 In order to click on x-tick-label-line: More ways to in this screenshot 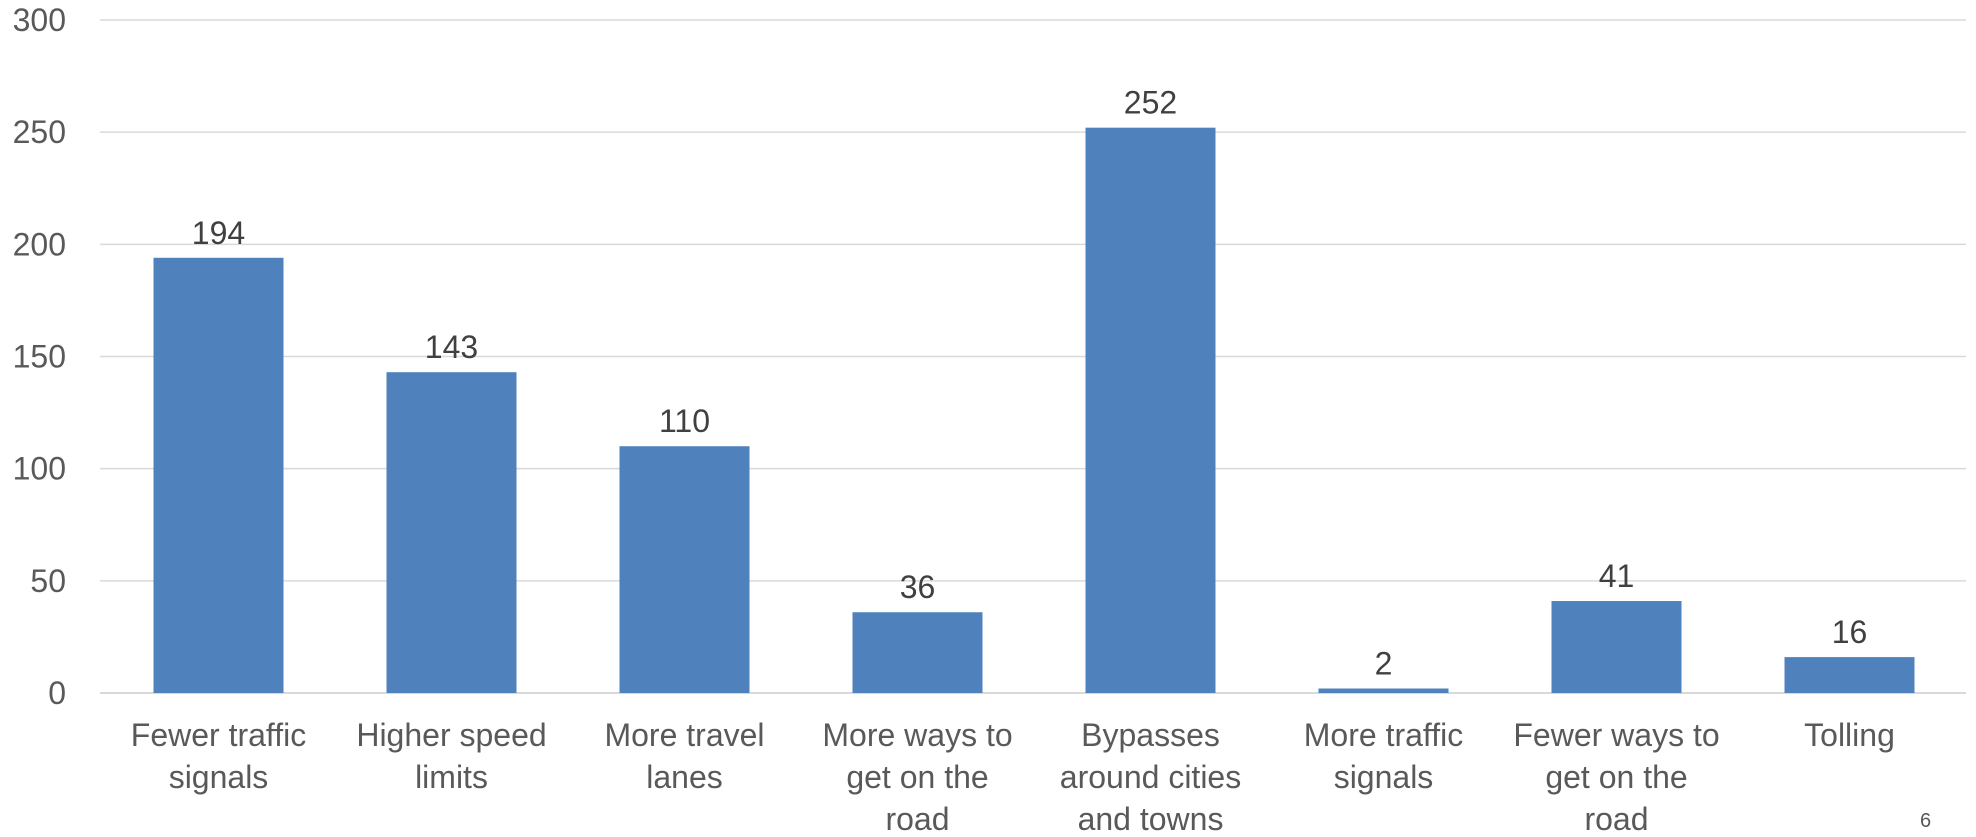, I will do `click(917, 735)`.